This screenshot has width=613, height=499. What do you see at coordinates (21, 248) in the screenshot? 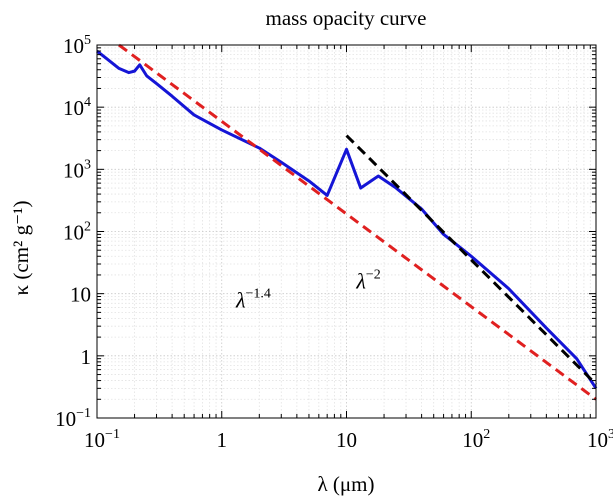
I see `y-axis-label: κ (cm² g⁻¹)` at bounding box center [21, 248].